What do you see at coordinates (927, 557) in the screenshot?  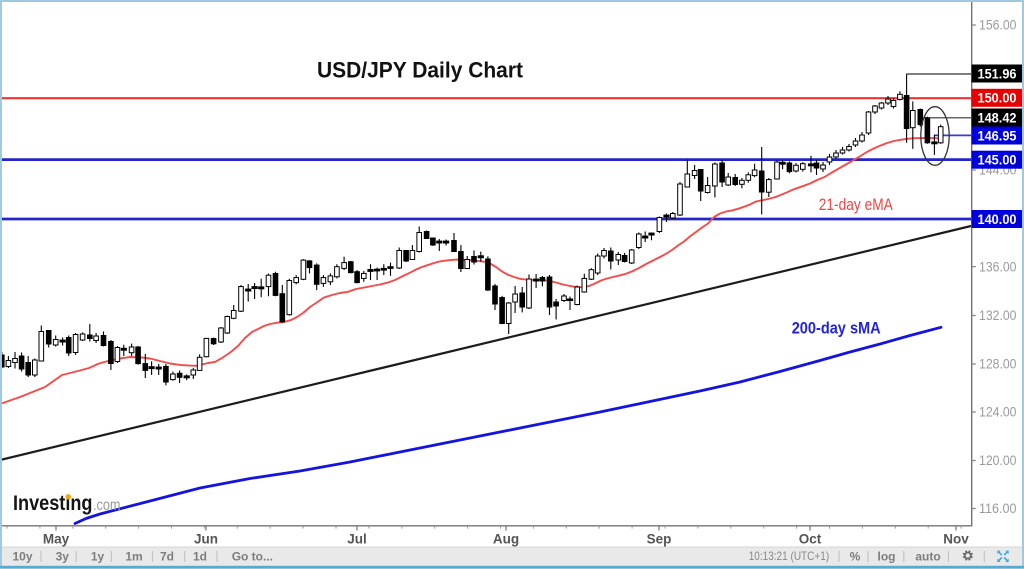 I see `svg-text: auto` at bounding box center [927, 557].